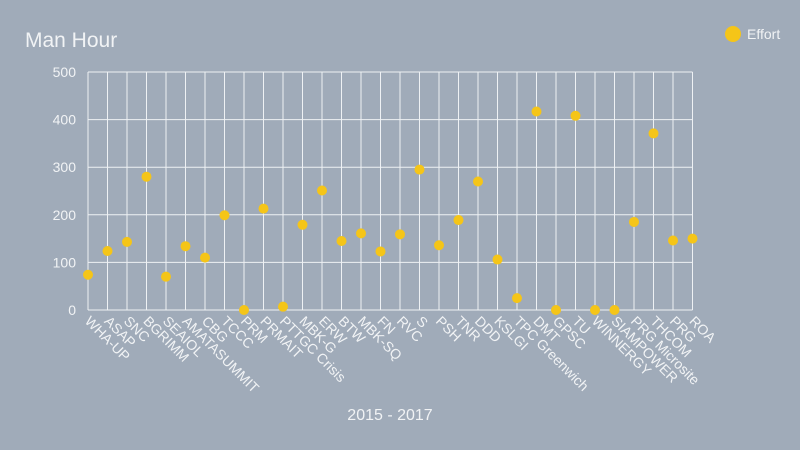 This screenshot has width=800, height=450. What do you see at coordinates (763, 34) in the screenshot?
I see `legend-label-effort: Effort` at bounding box center [763, 34].